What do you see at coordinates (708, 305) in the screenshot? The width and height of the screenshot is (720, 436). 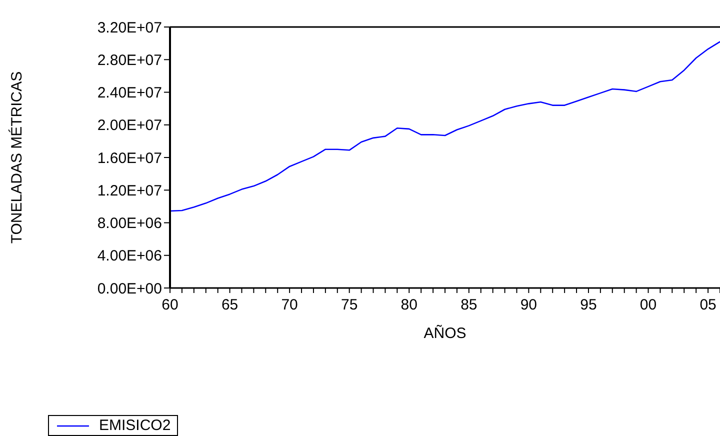 I see `x-tick-label: 05` at bounding box center [708, 305].